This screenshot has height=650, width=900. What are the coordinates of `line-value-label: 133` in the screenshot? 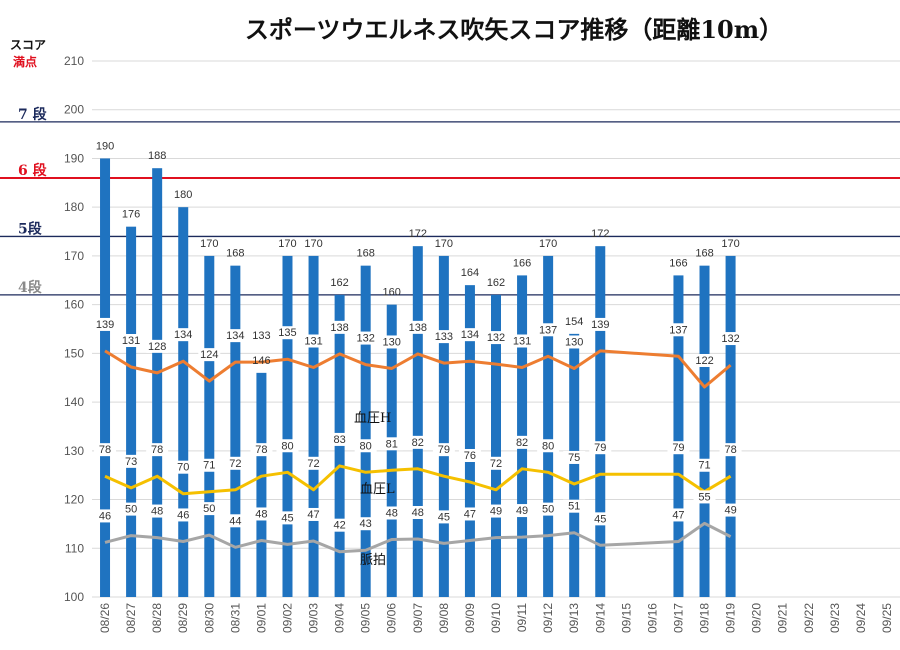 It's located at (261, 336).